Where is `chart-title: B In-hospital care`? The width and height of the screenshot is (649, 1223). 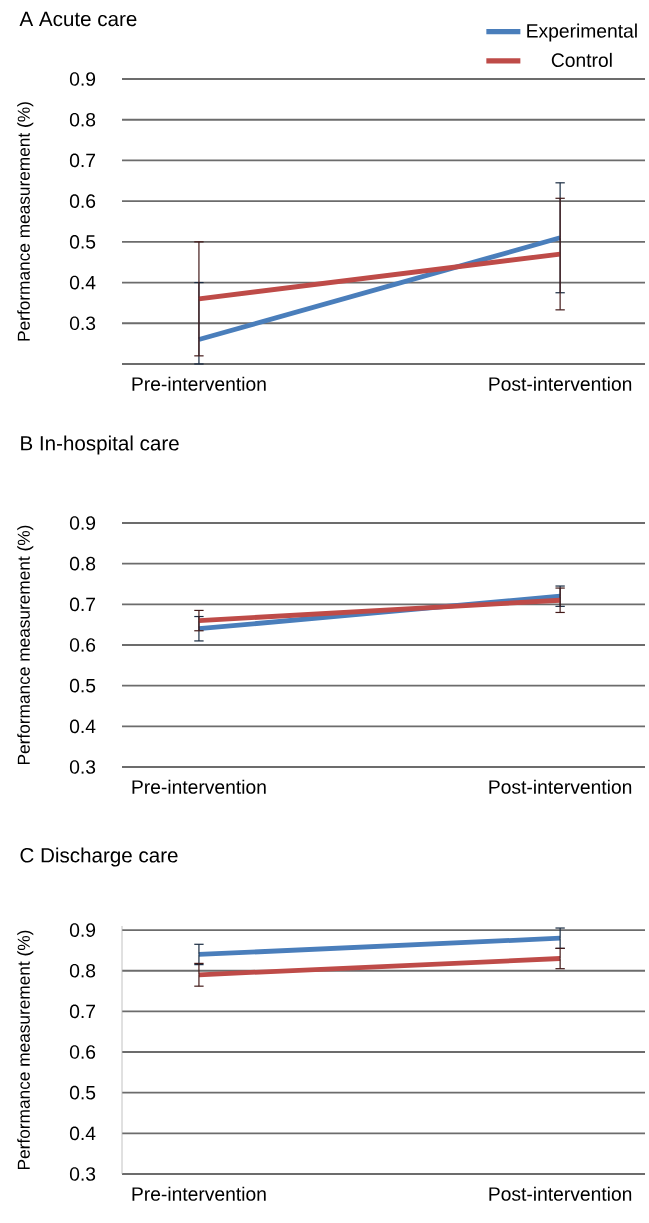 chart-title: B In-hospital care is located at coordinates (100, 445).